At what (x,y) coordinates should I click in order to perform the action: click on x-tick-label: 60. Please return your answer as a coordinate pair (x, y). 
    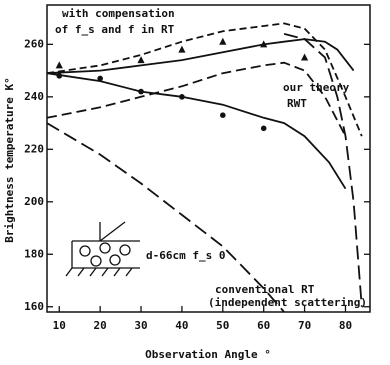
    Looking at the image, I should click on (263, 325).